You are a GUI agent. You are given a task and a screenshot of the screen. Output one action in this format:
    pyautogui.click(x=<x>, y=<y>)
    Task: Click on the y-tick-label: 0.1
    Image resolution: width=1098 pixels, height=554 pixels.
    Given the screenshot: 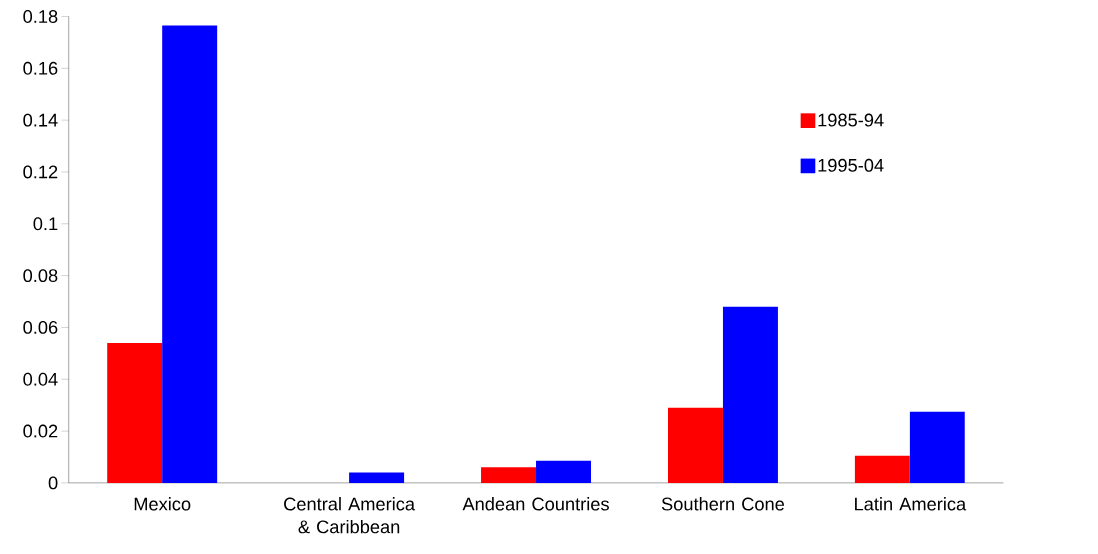 What is the action you would take?
    pyautogui.click(x=45, y=224)
    